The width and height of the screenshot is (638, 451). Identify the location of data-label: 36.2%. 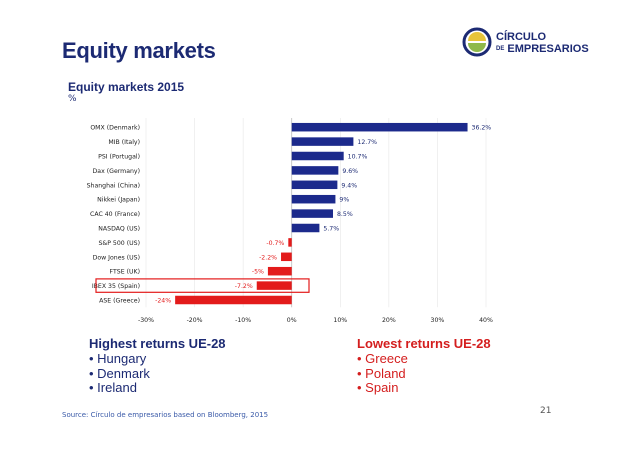
(482, 128).